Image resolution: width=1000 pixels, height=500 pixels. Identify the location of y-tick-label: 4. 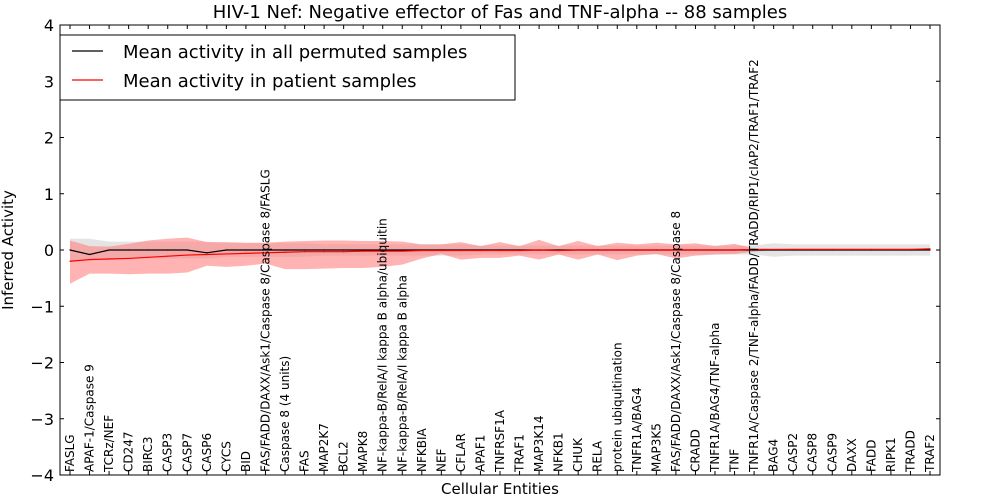
(49, 25).